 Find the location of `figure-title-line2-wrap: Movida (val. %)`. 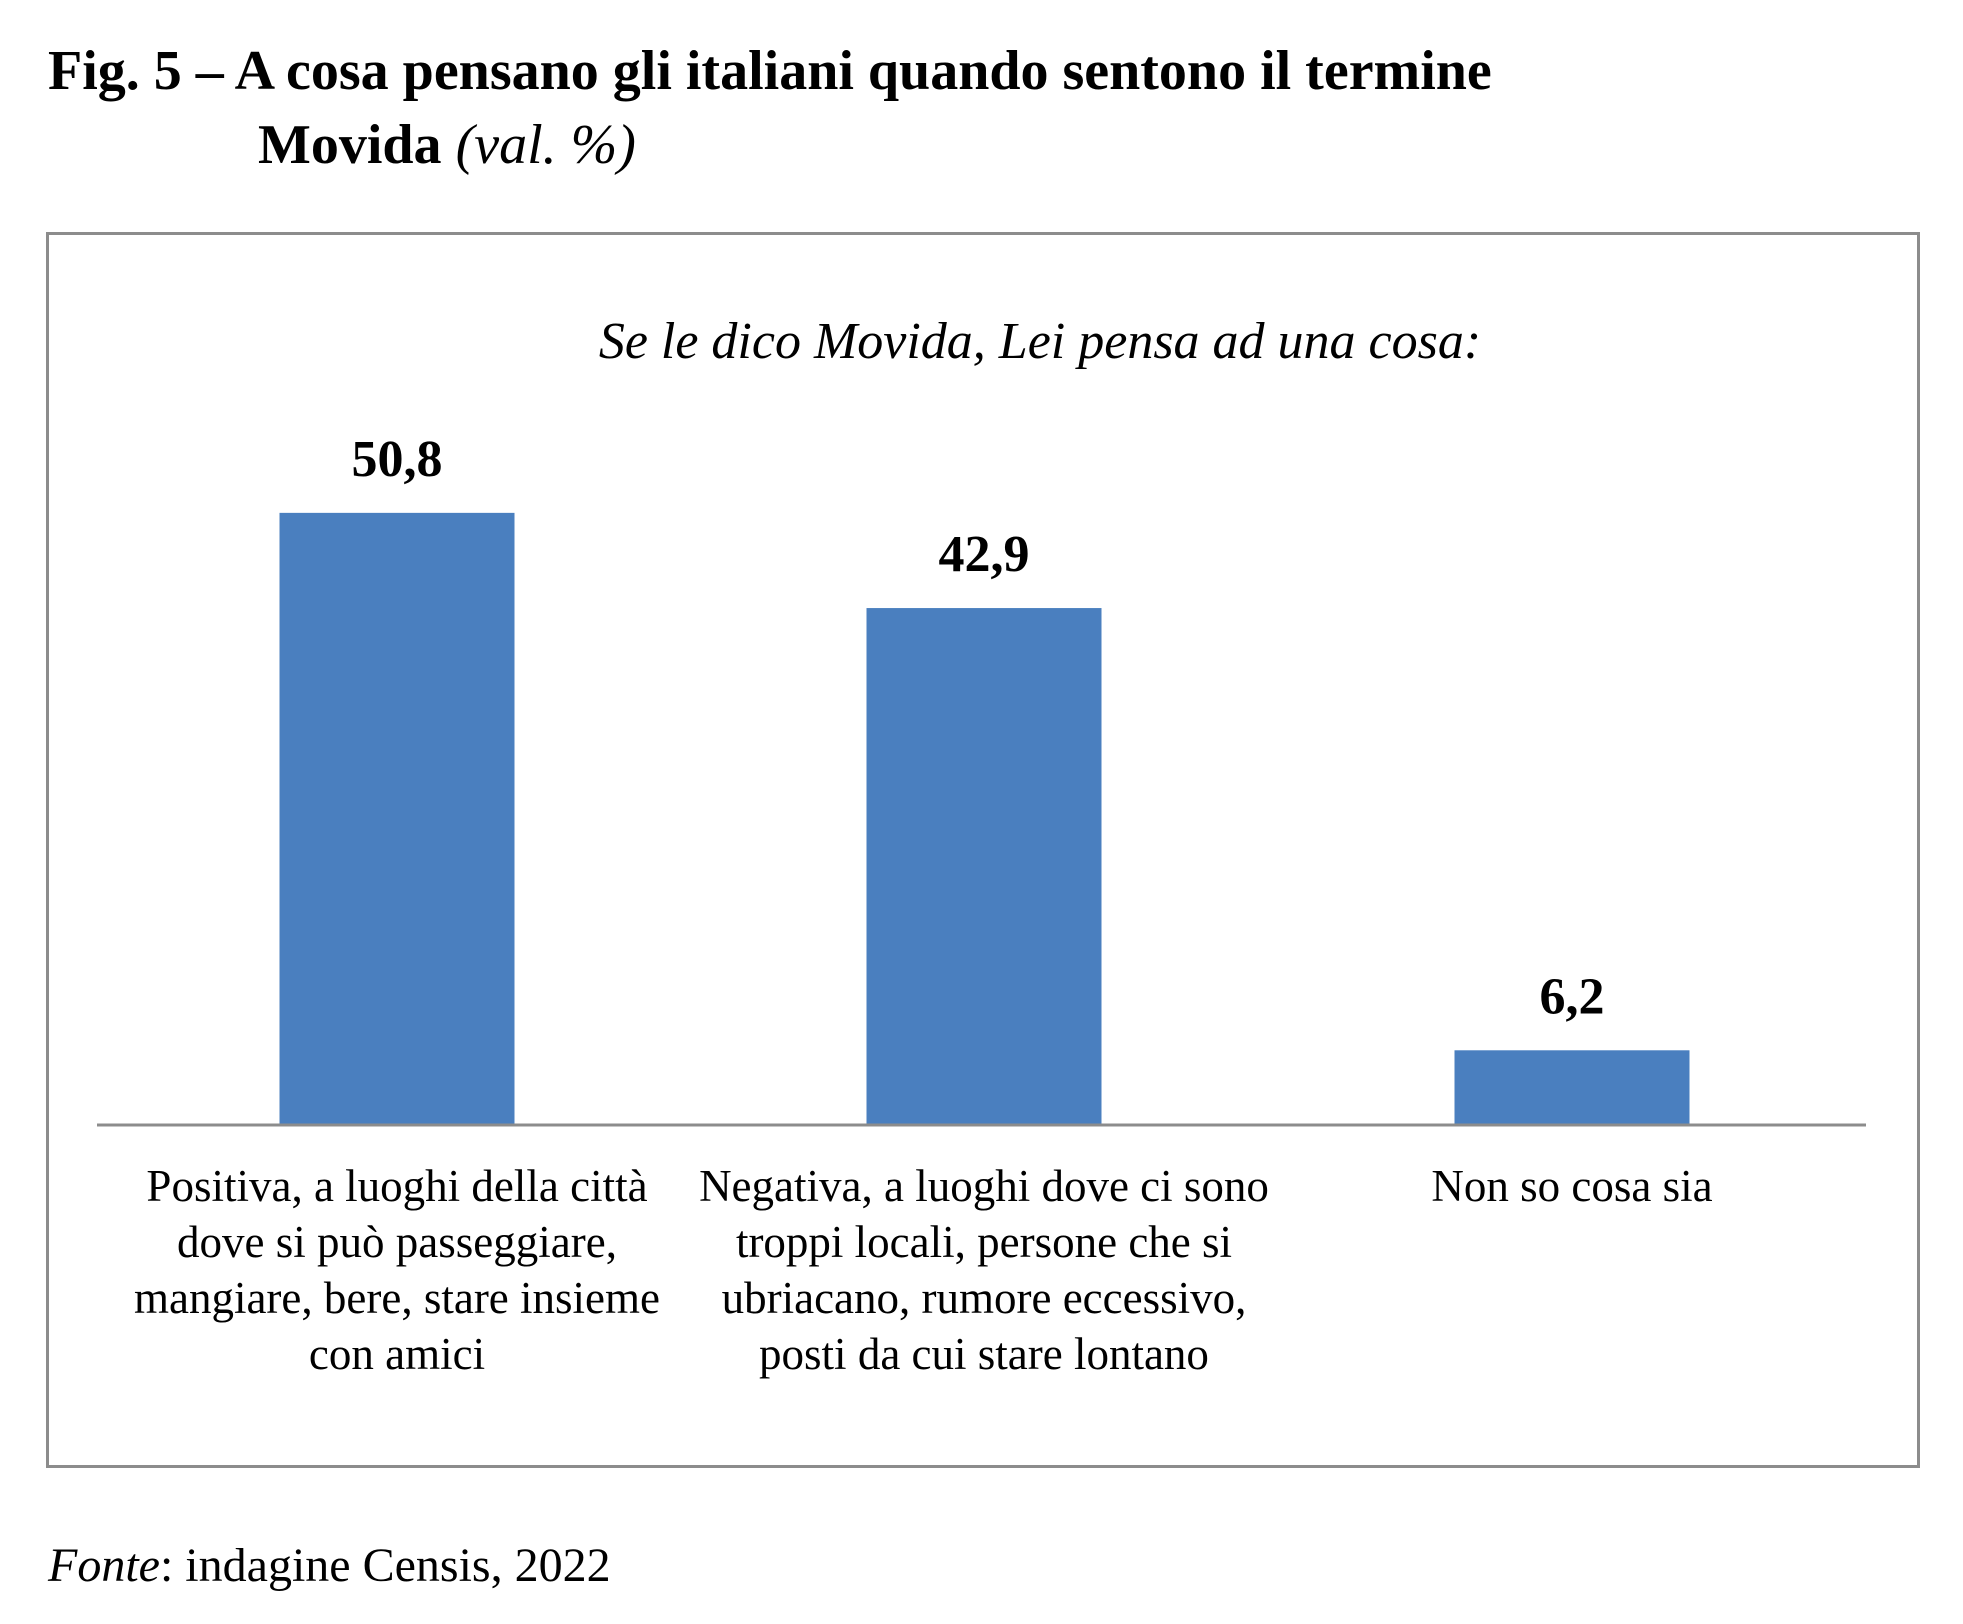

figure-title-line2-wrap: Movida (val. %) is located at coordinates (948, 145).